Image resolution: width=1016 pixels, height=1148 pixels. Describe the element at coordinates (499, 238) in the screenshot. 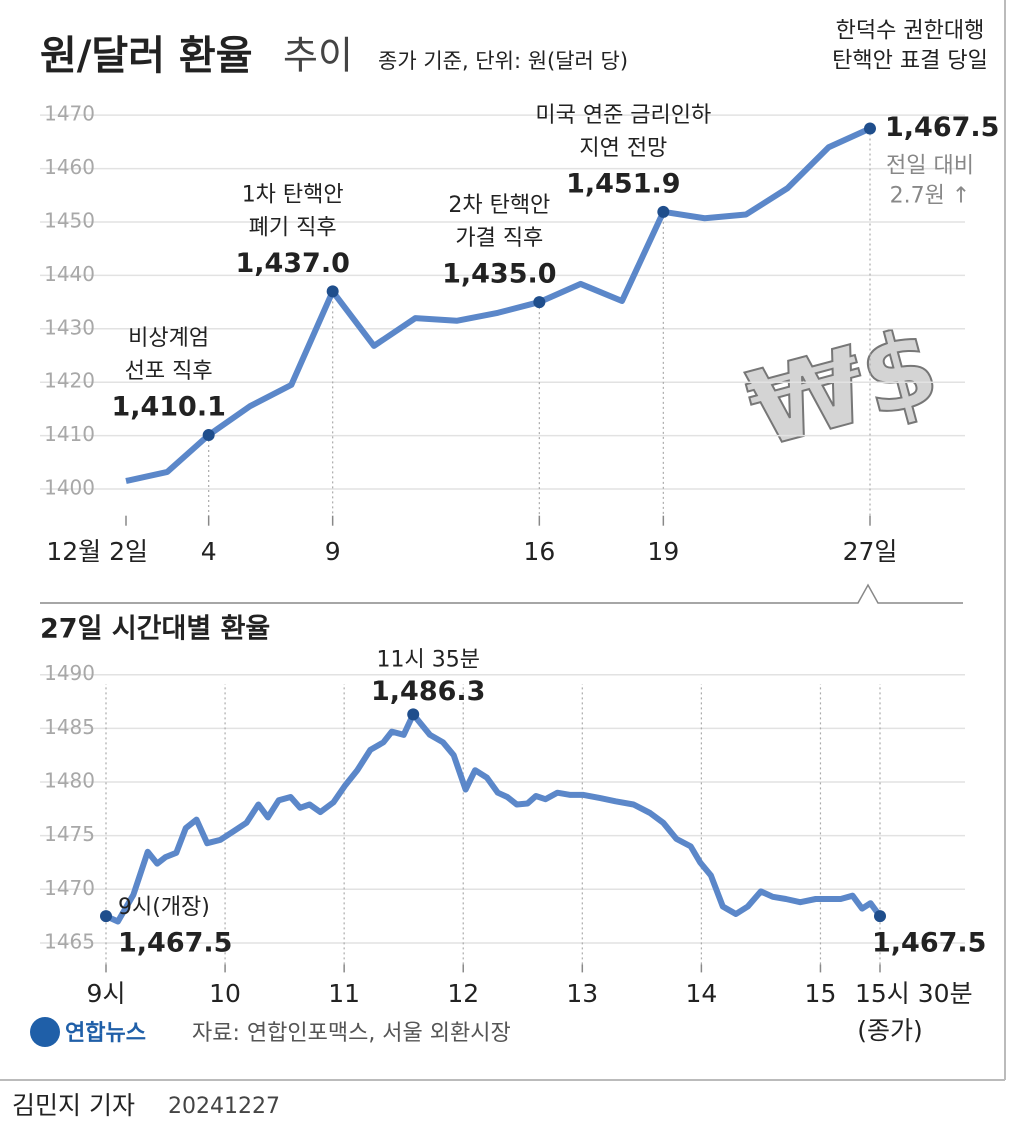

I see `annotation: 가결 직후` at that location.